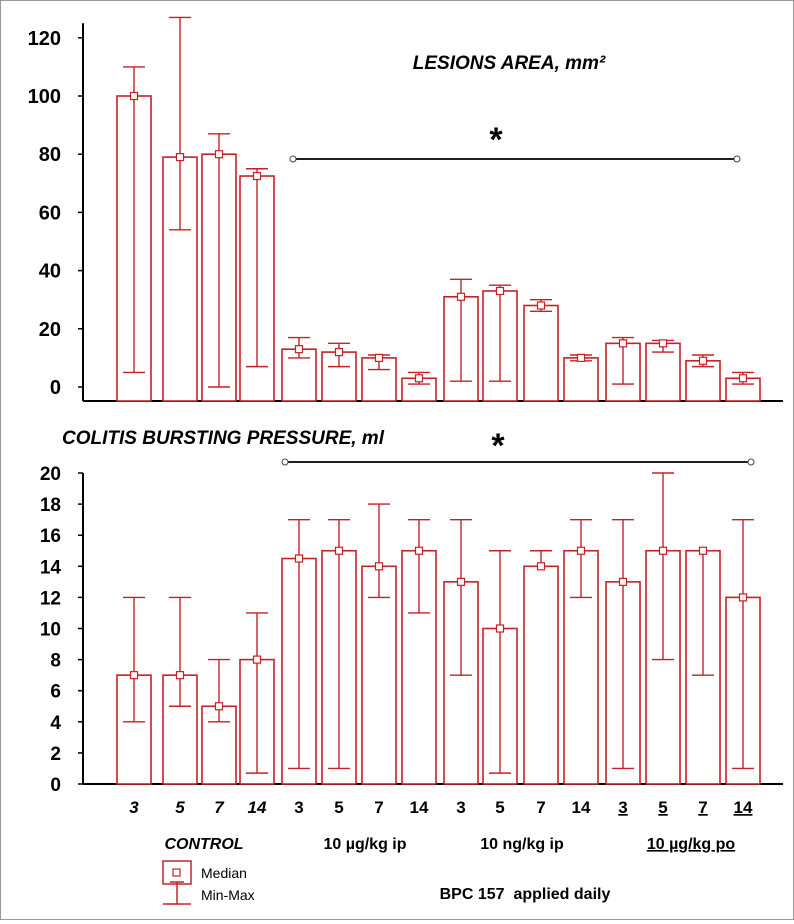 This screenshot has height=924, width=794. I want to click on significance-star-bottom: *, so click(498, 446).